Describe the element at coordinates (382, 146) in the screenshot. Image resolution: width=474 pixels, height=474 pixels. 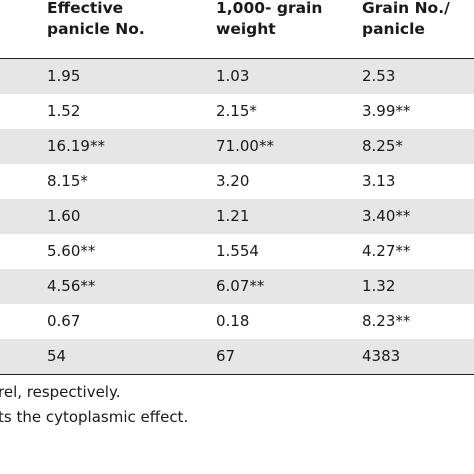
I see `table-cell: 8.25*` at that location.